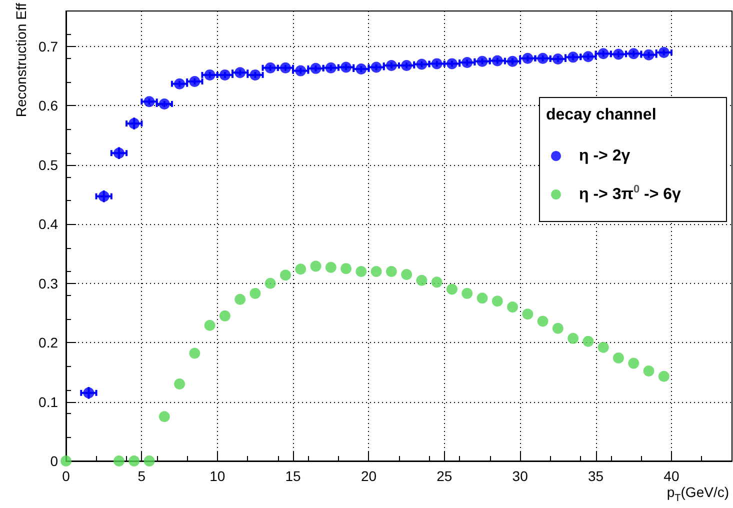  Describe the element at coordinates (368, 476) in the screenshot. I see `x-tick-label: 20` at that location.